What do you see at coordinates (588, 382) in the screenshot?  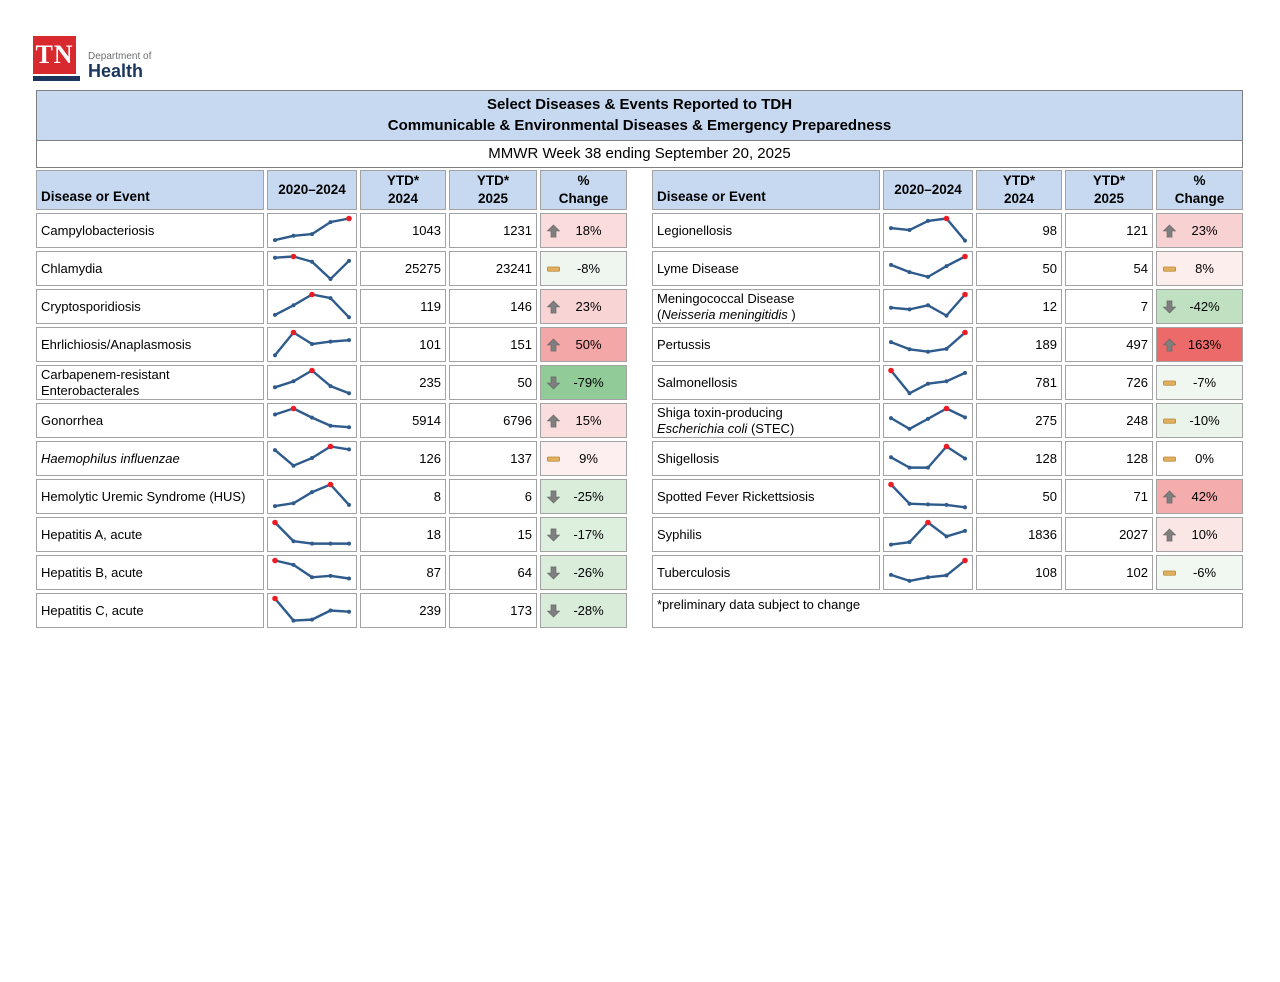 I see `pct-change-value: -79%` at bounding box center [588, 382].